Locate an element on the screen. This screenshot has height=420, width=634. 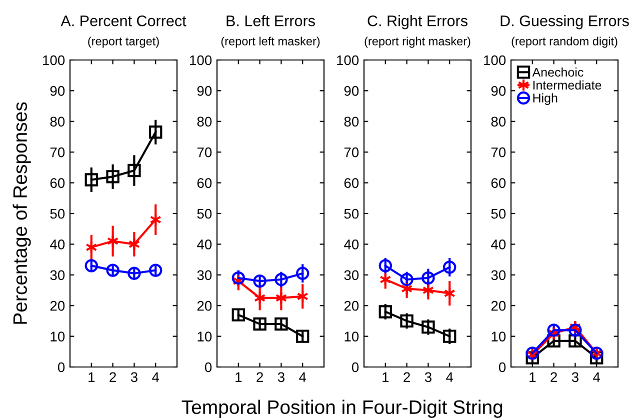
legend-label: Intermediate is located at coordinates (567, 85).